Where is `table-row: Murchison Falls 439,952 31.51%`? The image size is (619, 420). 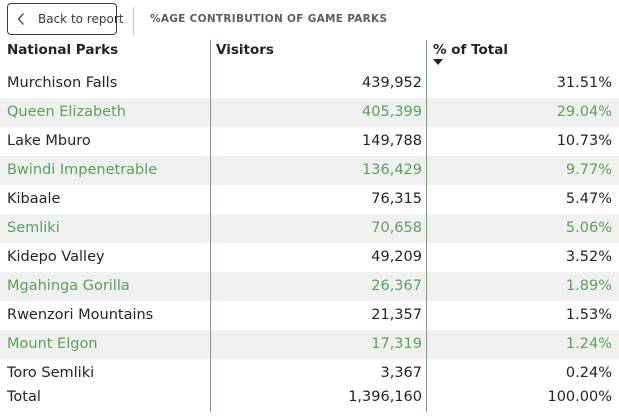
table-row: Murchison Falls 439,952 31.51% is located at coordinates (309, 83).